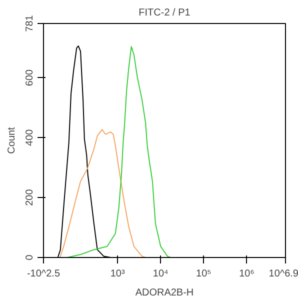 The image size is (298, 301). Describe the element at coordinates (246, 274) in the screenshot. I see `x-tick-label: 10⁶` at that location.